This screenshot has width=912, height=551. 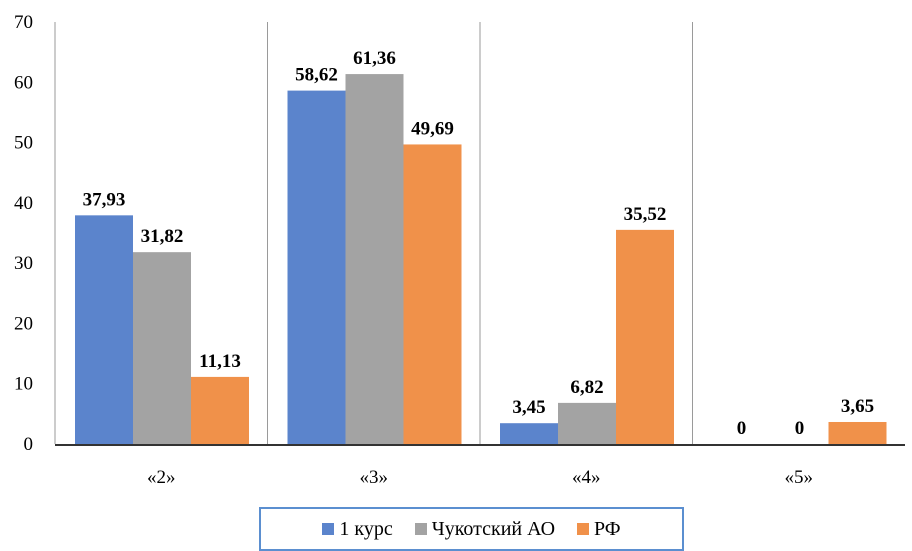 What do you see at coordinates (104, 199) in the screenshot?
I see `data-label: 37,93` at bounding box center [104, 199].